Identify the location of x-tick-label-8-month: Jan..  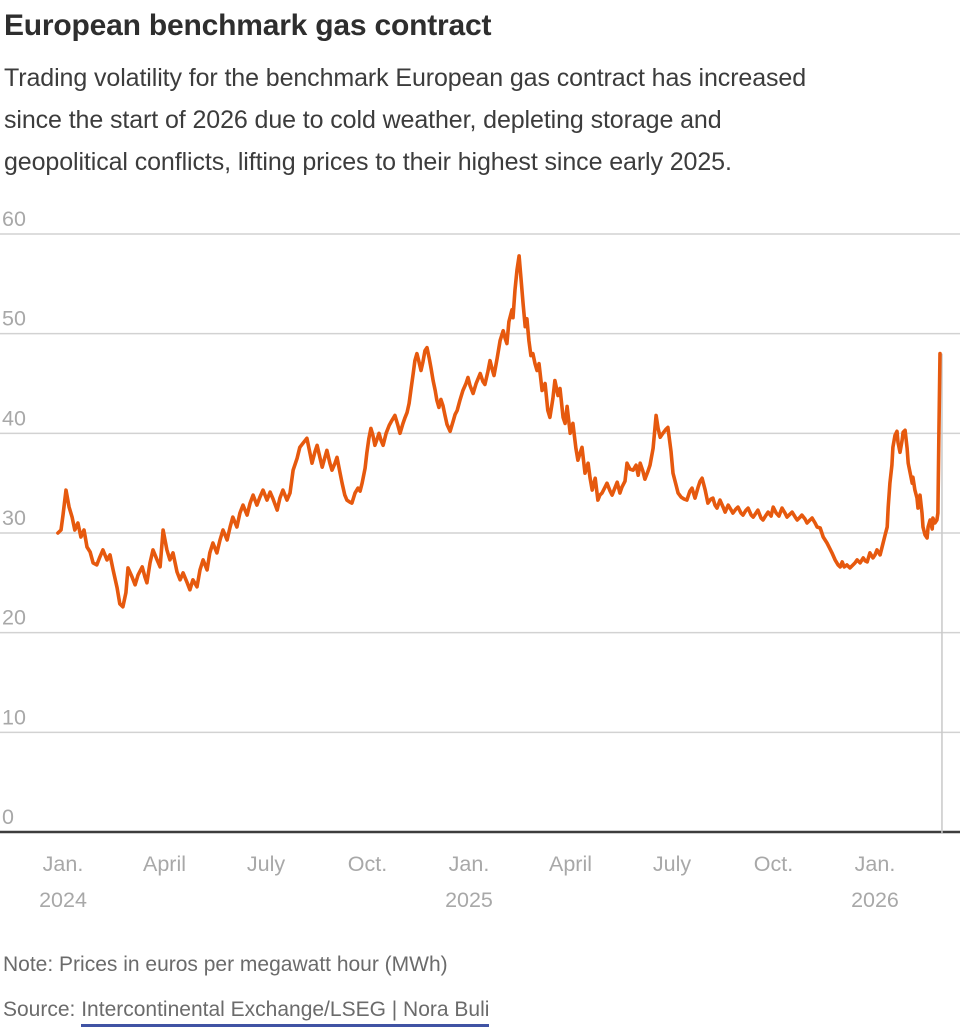
(875, 864).